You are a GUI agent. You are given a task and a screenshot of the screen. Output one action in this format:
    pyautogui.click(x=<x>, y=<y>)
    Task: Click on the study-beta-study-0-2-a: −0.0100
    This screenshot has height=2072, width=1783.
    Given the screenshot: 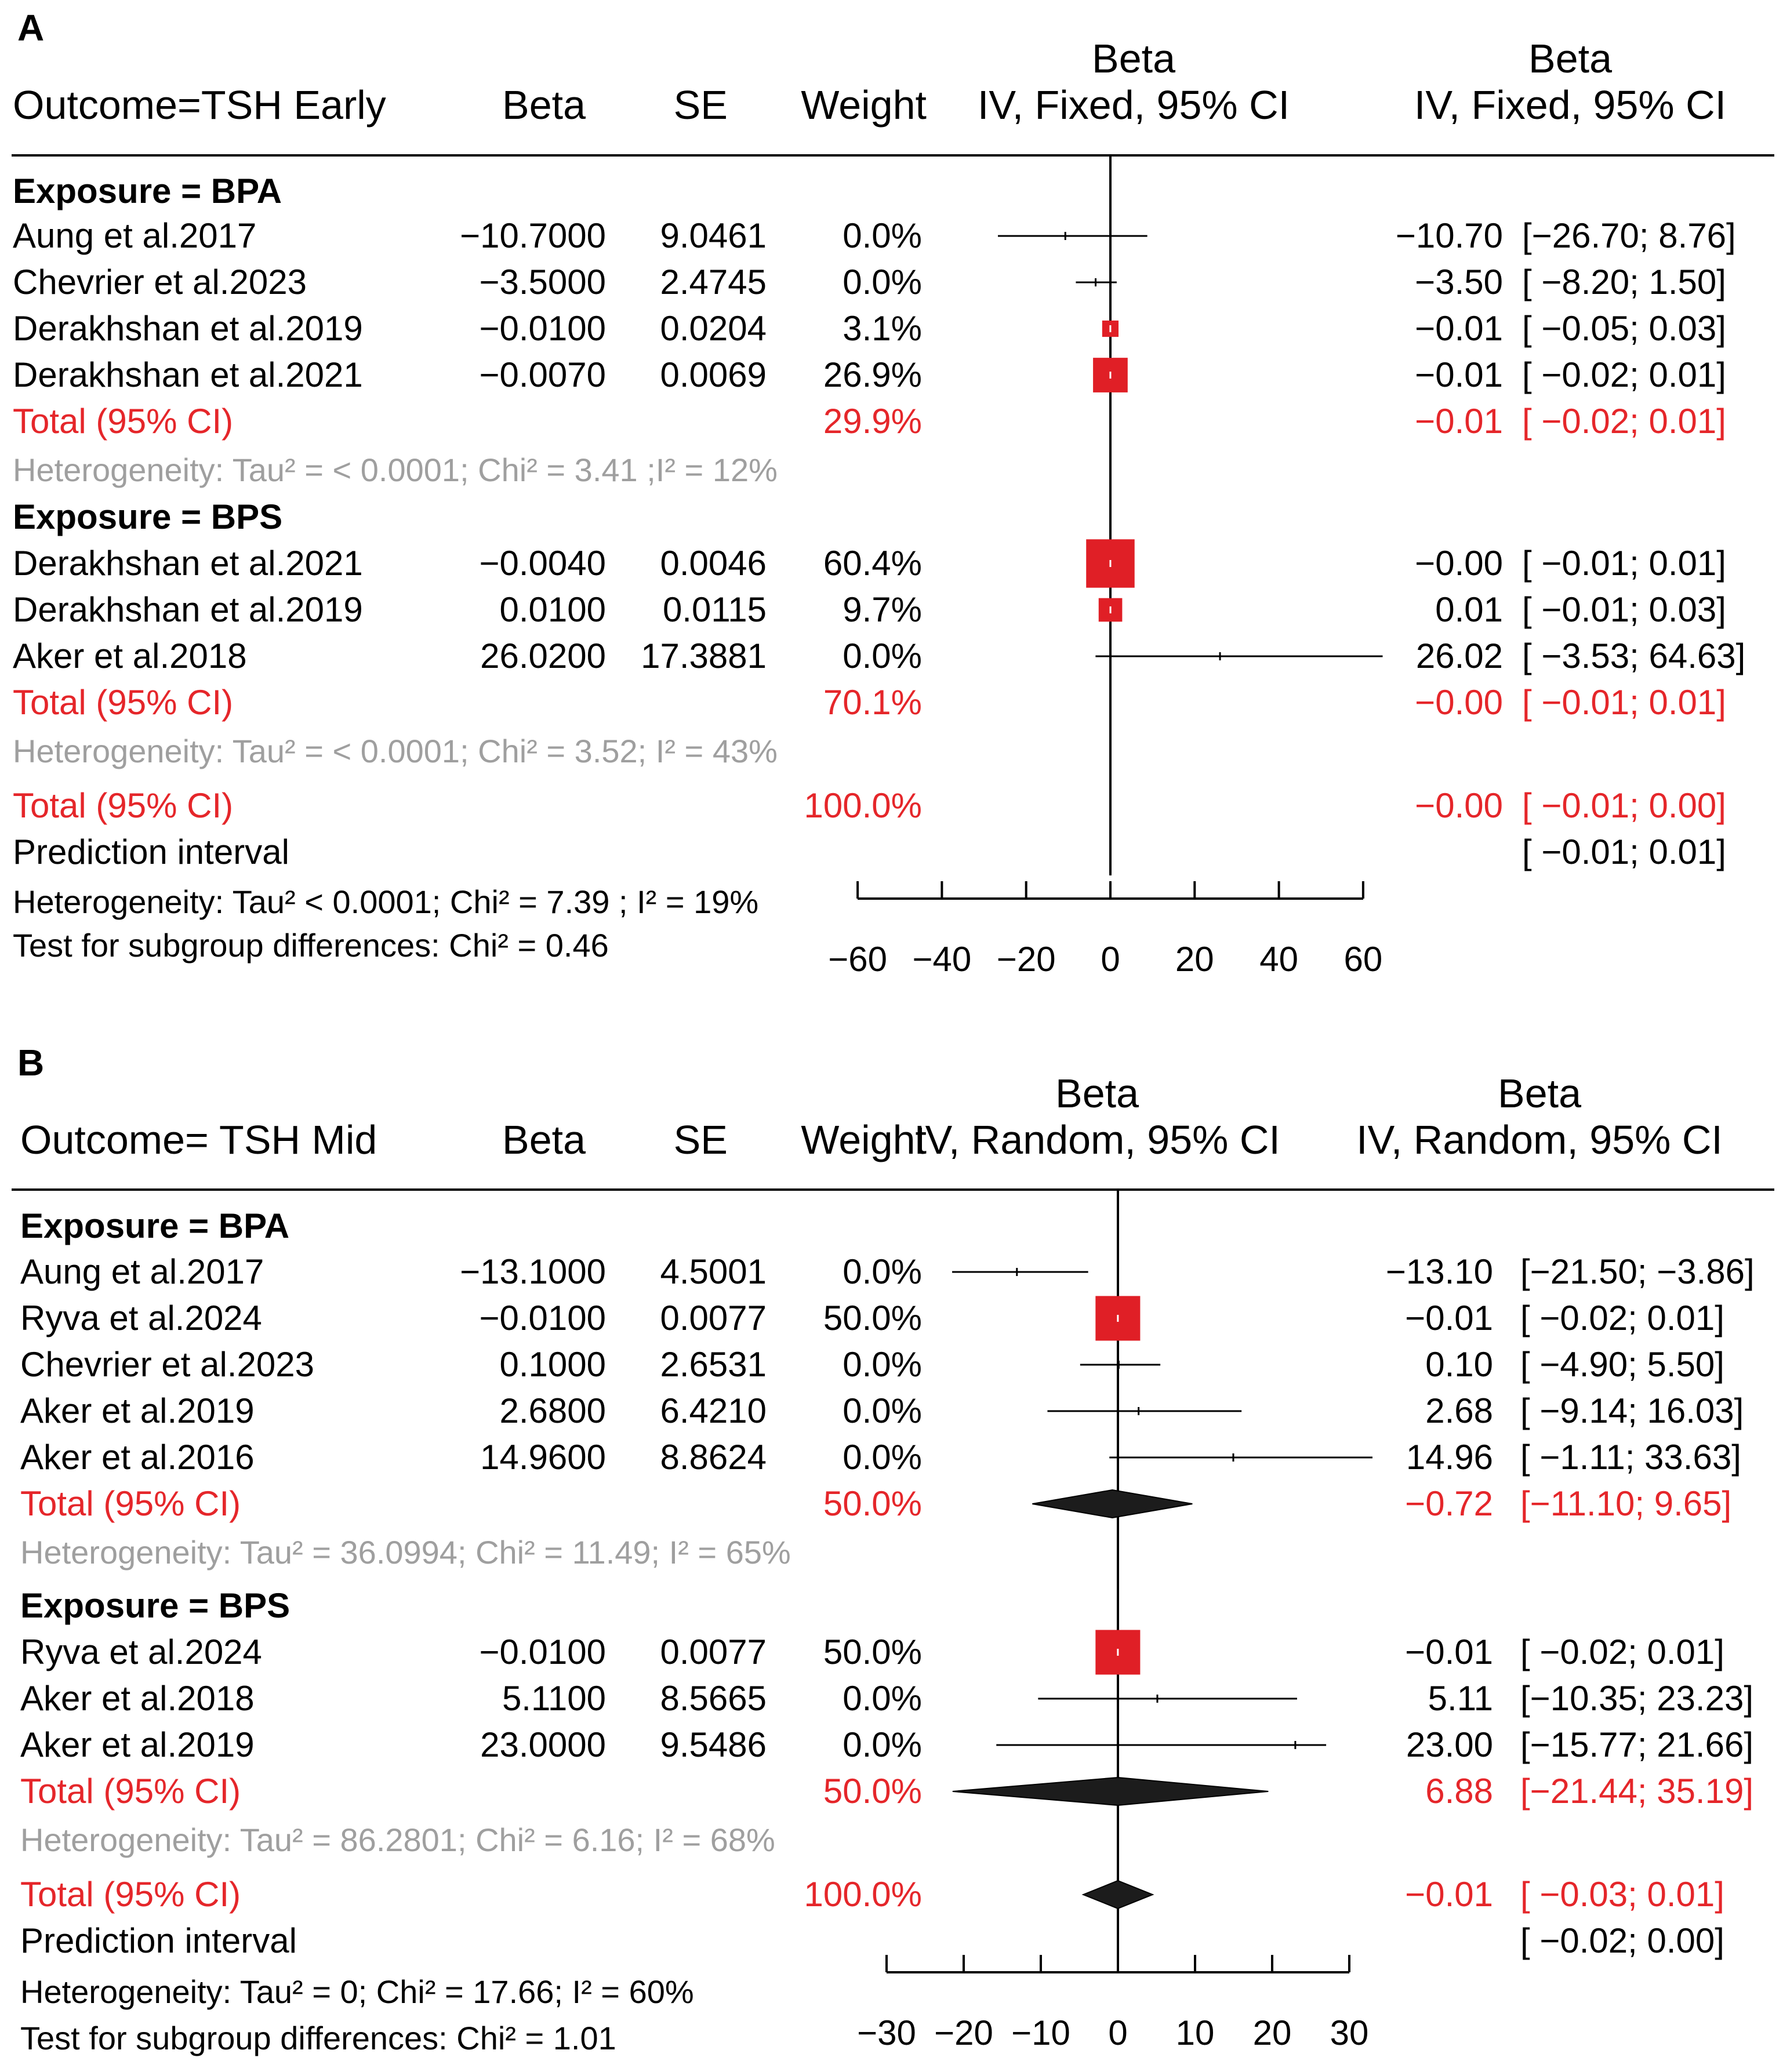 What is the action you would take?
    pyautogui.click(x=542, y=329)
    